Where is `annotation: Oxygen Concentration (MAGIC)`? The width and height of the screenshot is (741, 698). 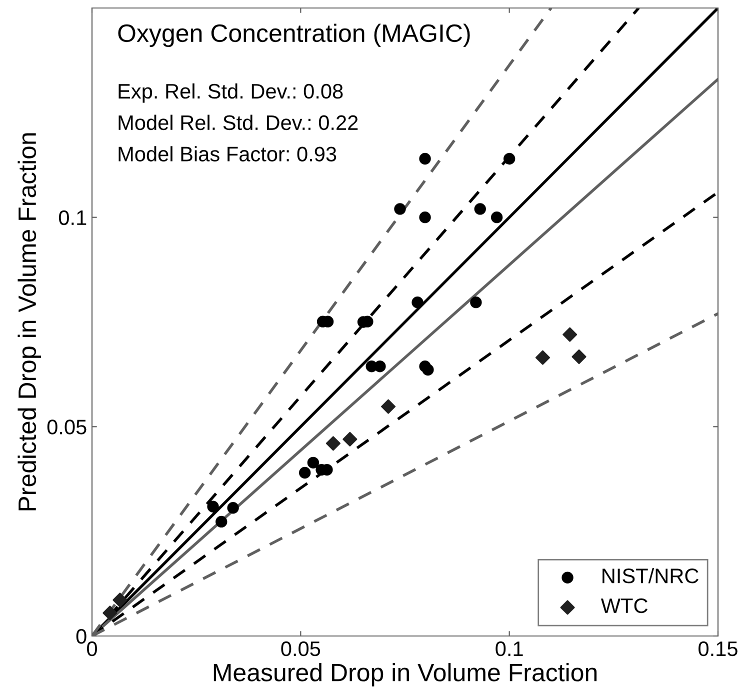
annotation: Oxygen Concentration (MAGIC) is located at coordinates (294, 36).